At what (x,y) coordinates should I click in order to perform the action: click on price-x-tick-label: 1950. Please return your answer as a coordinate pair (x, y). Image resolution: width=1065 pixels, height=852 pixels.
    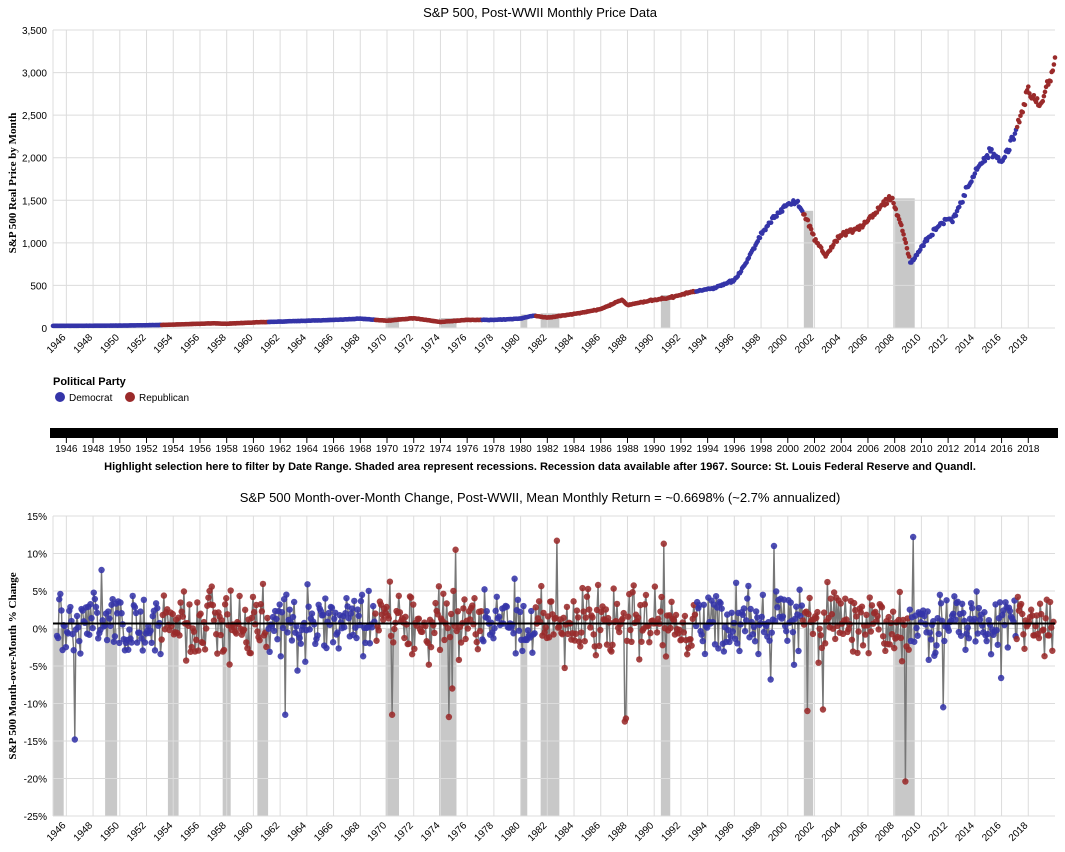
    Looking at the image, I should click on (110, 344).